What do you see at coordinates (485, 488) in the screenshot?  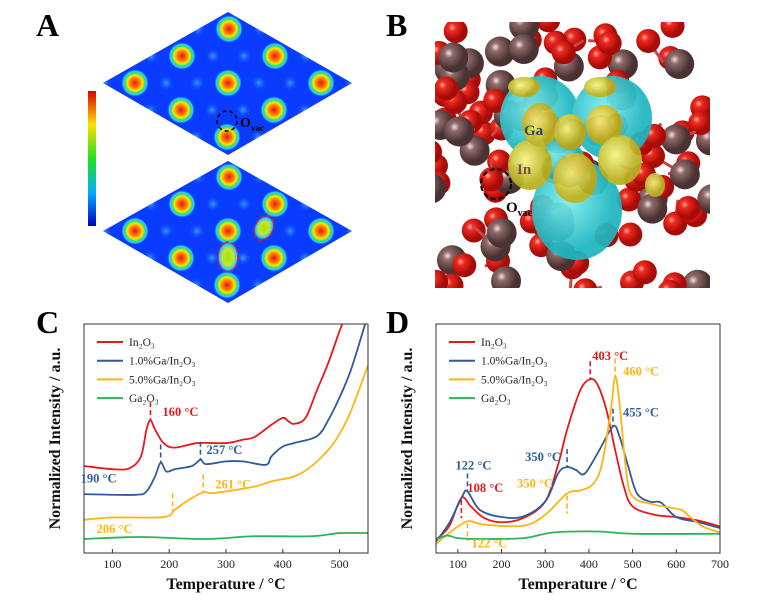 I see `peak-label: 108 °C` at bounding box center [485, 488].